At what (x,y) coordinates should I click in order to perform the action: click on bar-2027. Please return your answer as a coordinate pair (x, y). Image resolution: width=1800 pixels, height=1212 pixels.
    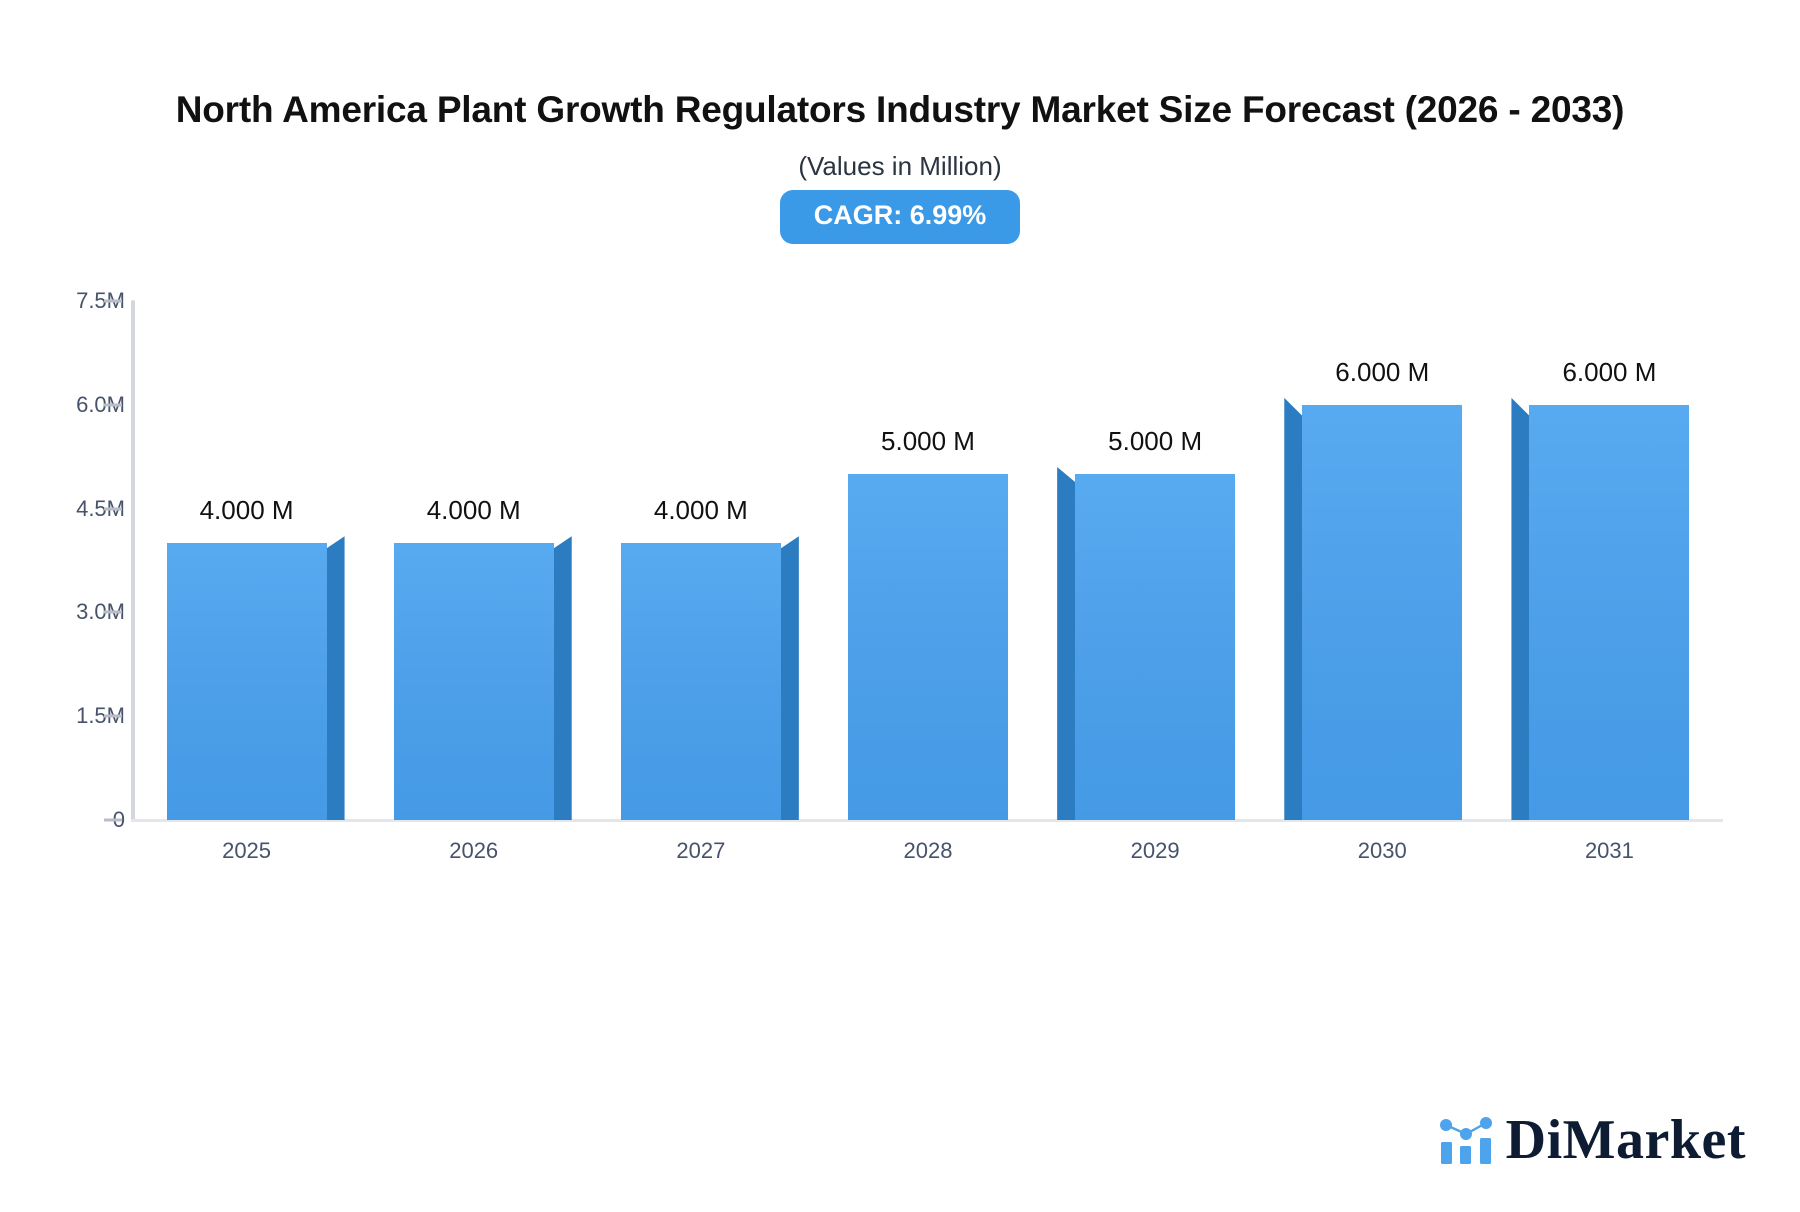
    Looking at the image, I should click on (709, 678).